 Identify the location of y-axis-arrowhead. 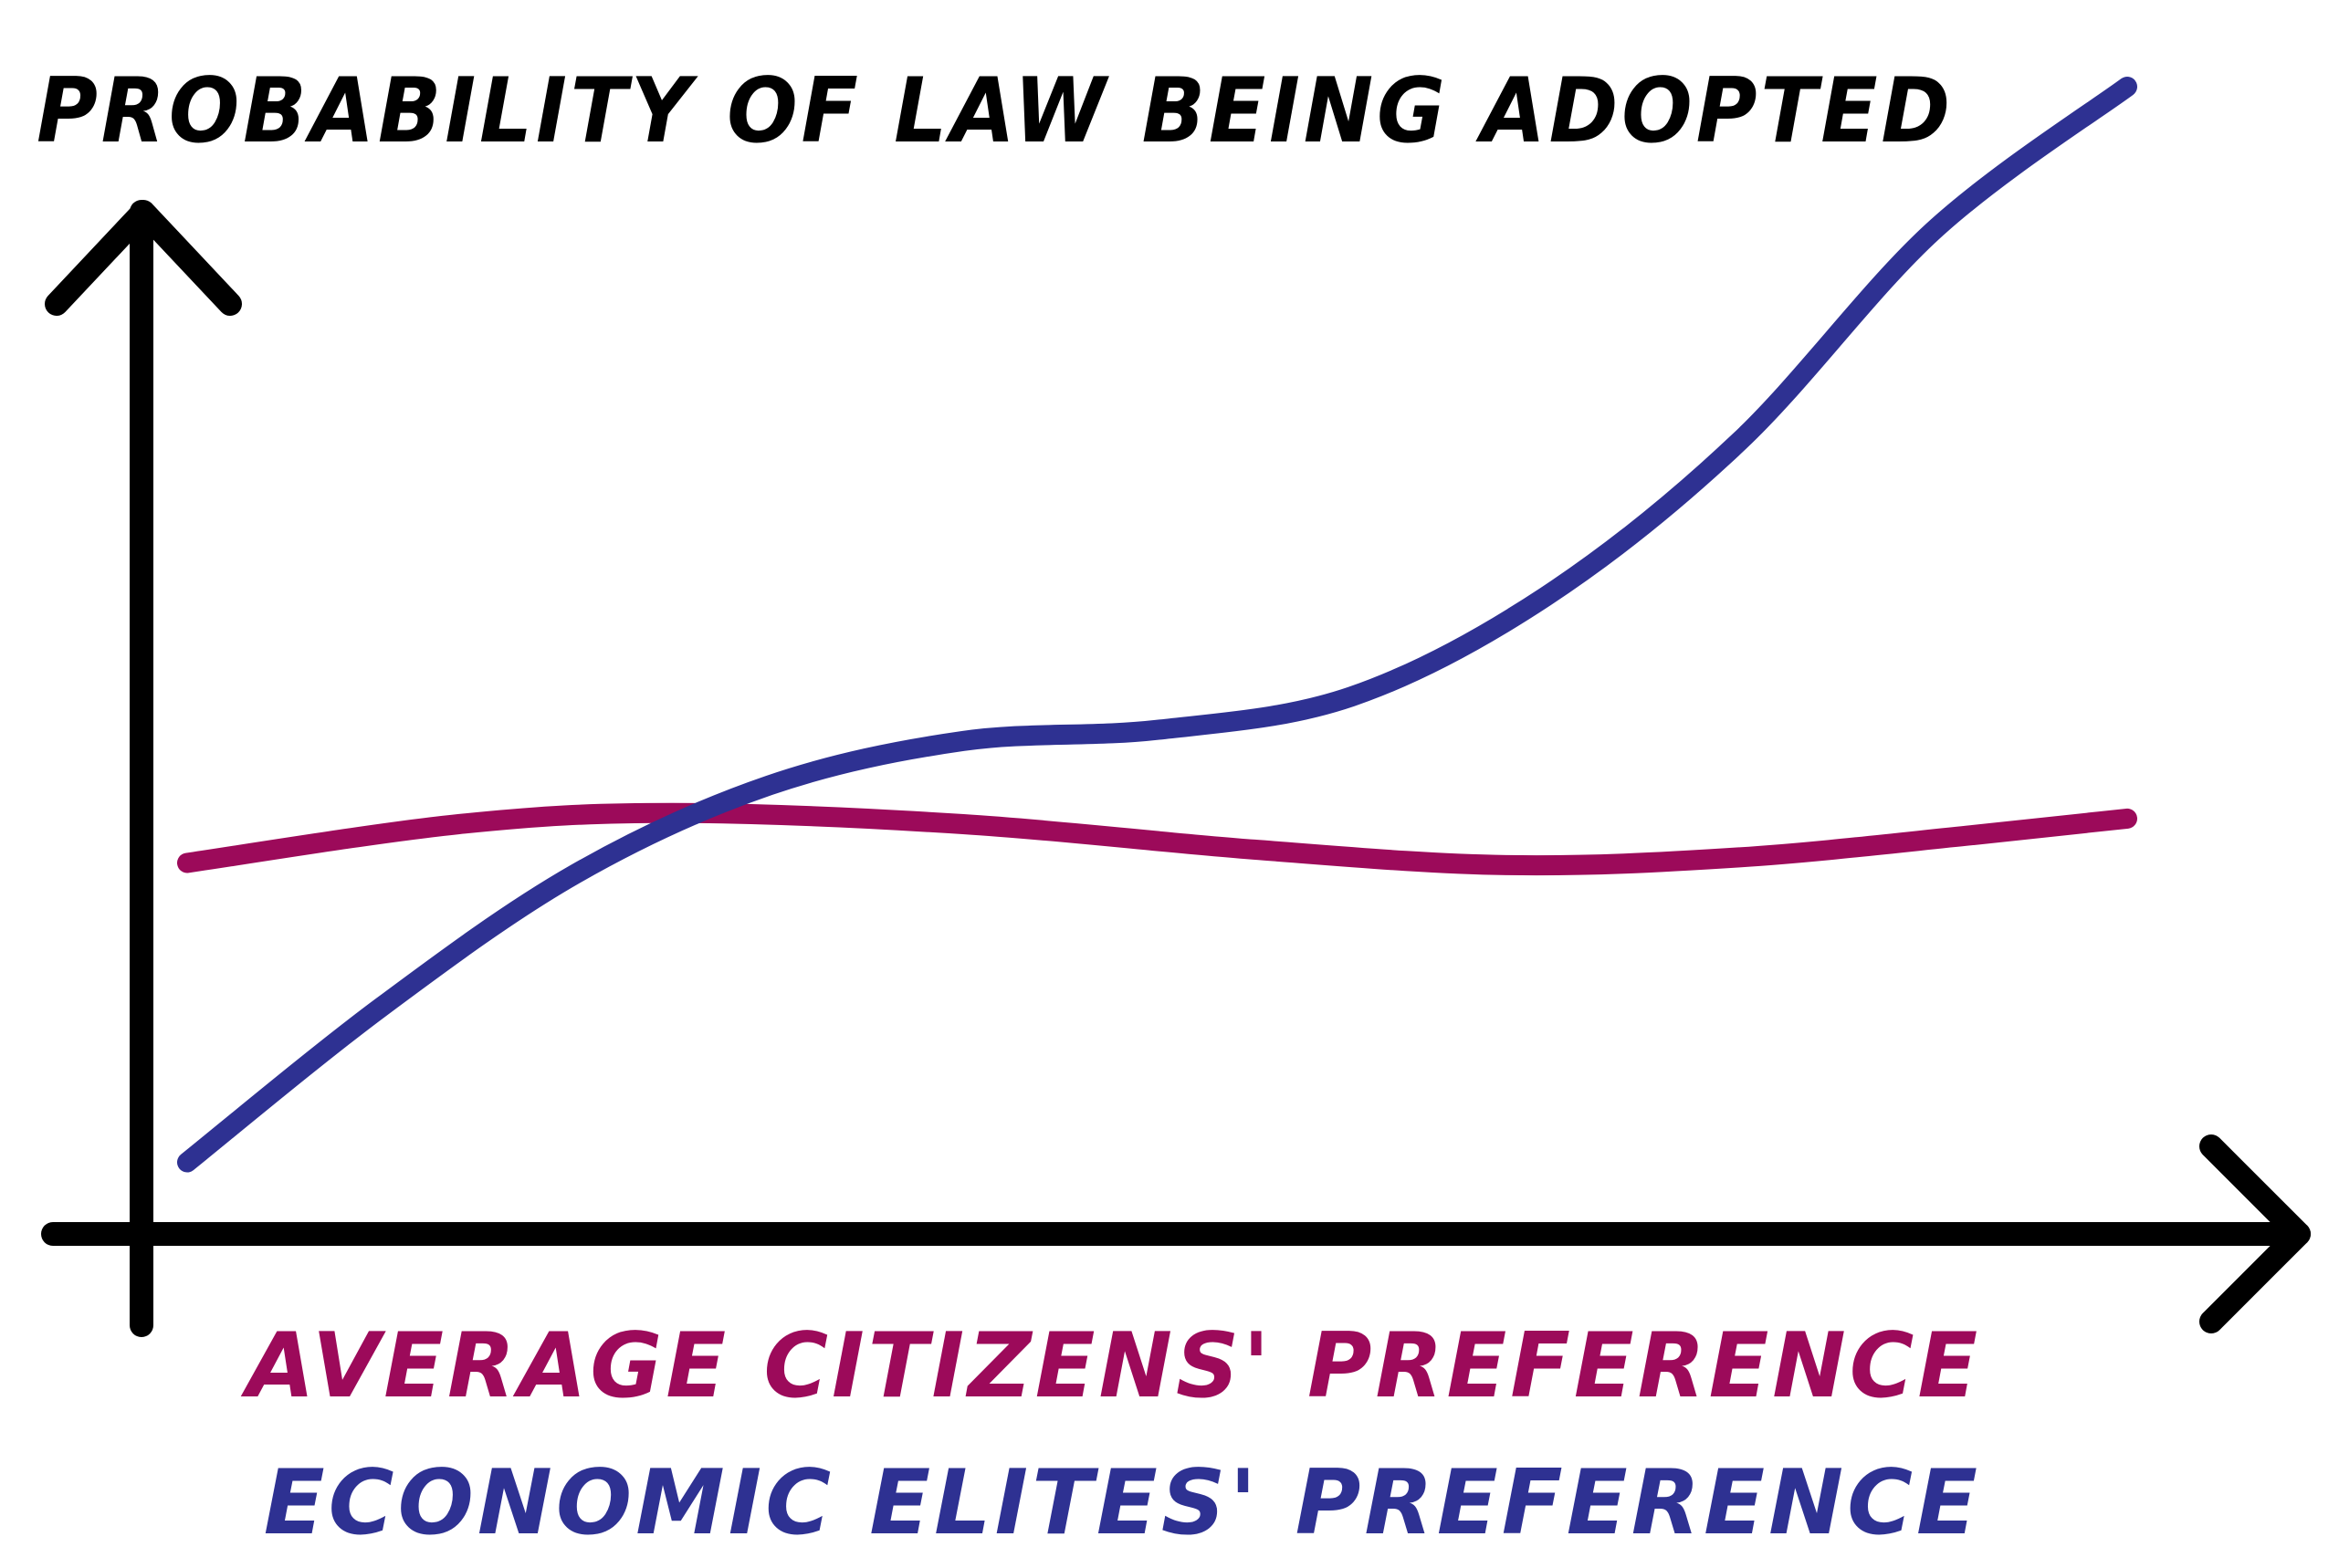
(143, 258).